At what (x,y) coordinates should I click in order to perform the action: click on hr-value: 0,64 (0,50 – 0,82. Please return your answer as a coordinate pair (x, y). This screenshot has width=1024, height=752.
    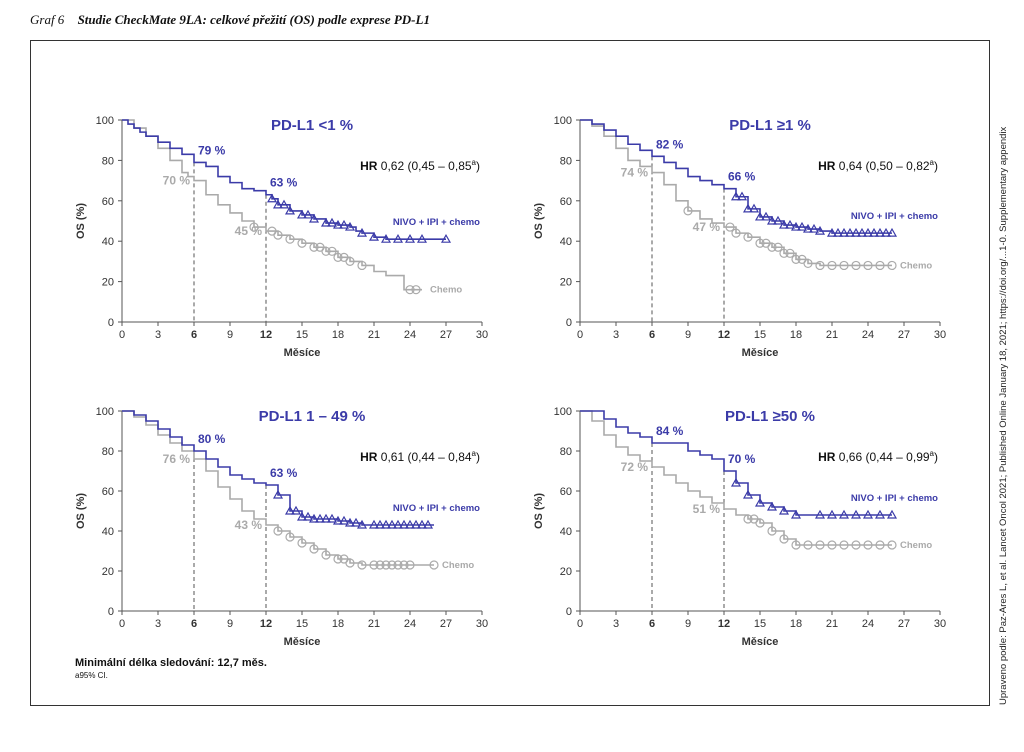
    Looking at the image, I should click on (884, 166).